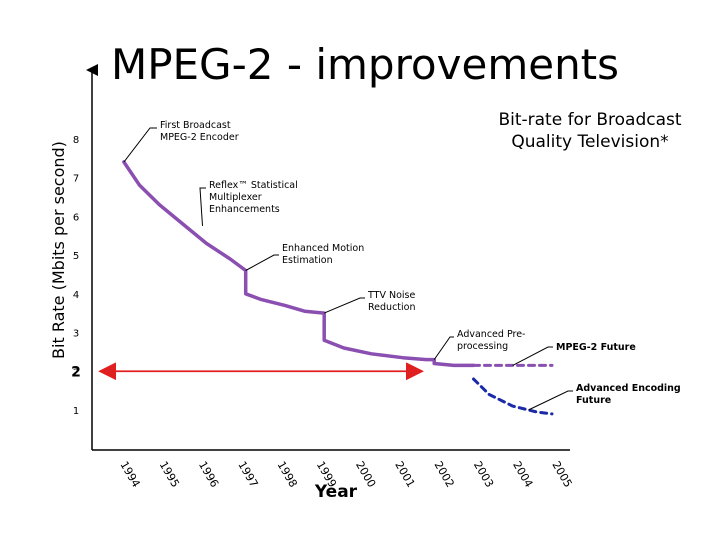 Image resolution: width=720 pixels, height=540 pixels. What do you see at coordinates (483, 474) in the screenshot?
I see `x-tick-label: 2003` at bounding box center [483, 474].